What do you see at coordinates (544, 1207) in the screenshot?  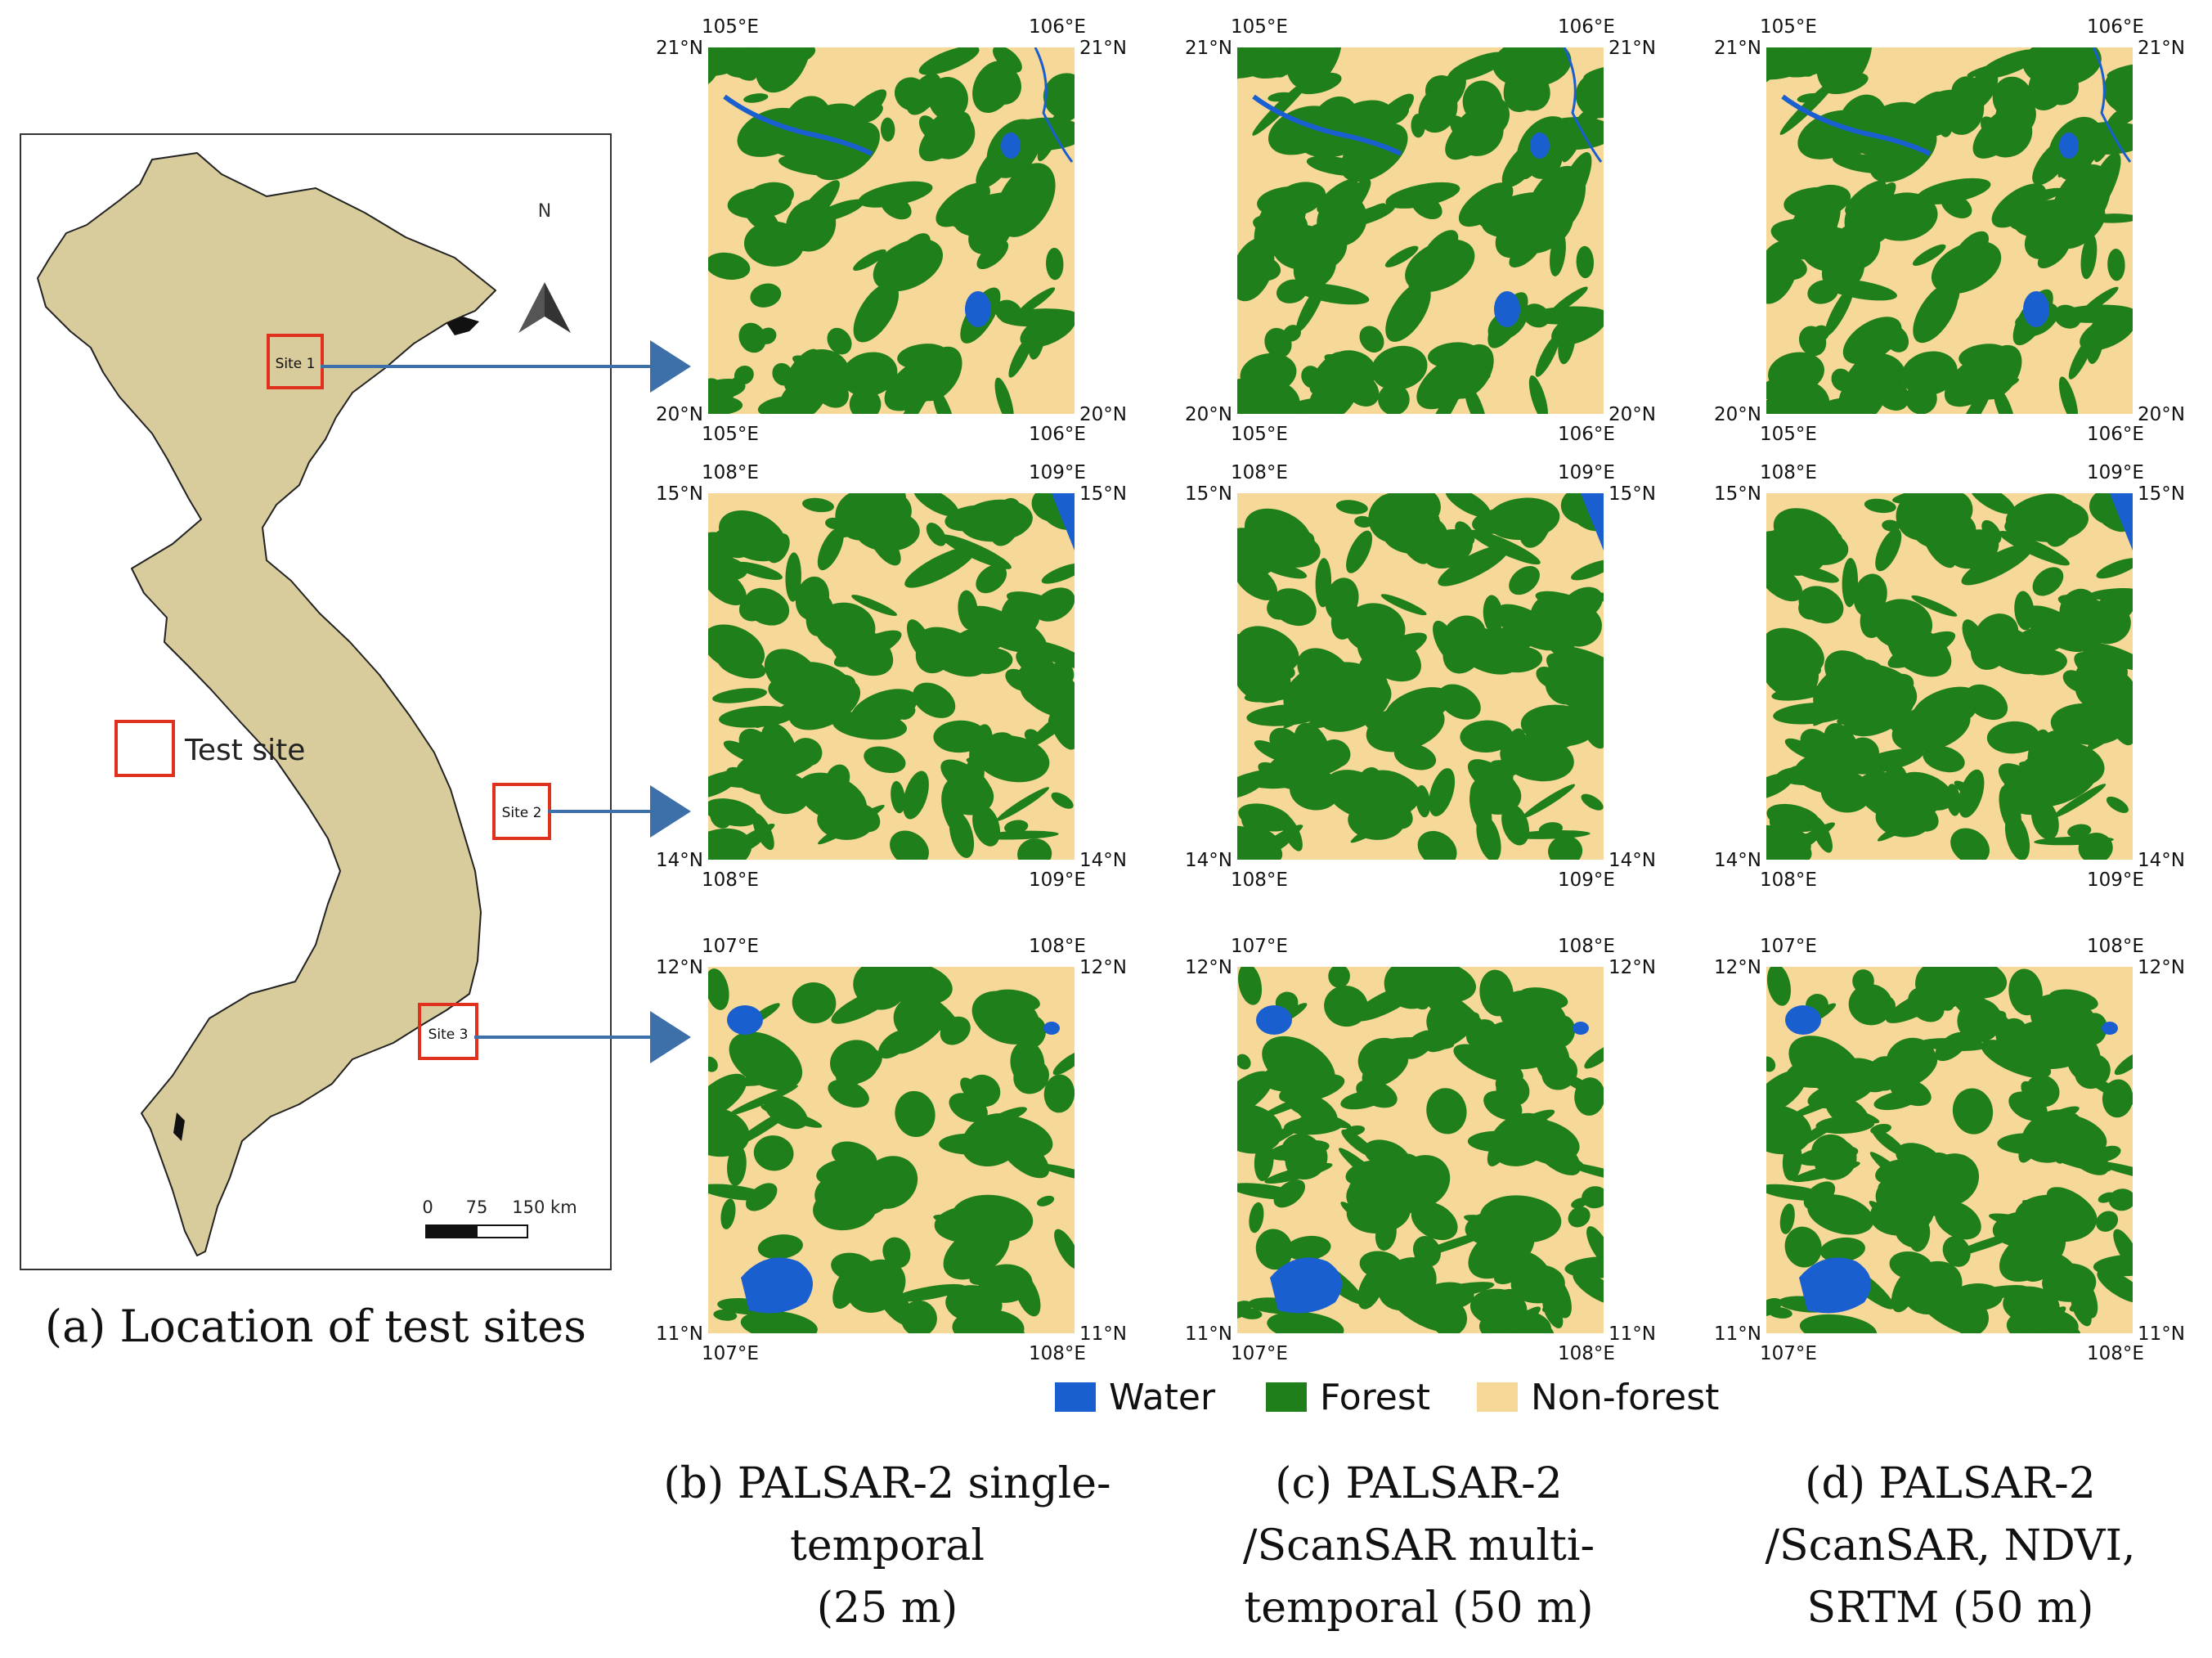 I see `scalebar-label-150: 150 km` at bounding box center [544, 1207].